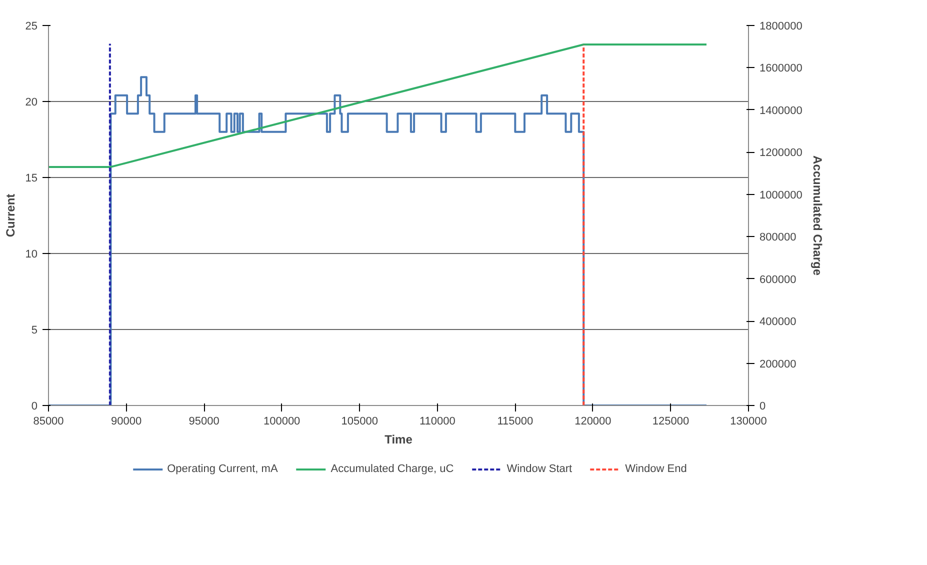 This screenshot has width=927, height=565. I want to click on x-axis-title: Time, so click(398, 439).